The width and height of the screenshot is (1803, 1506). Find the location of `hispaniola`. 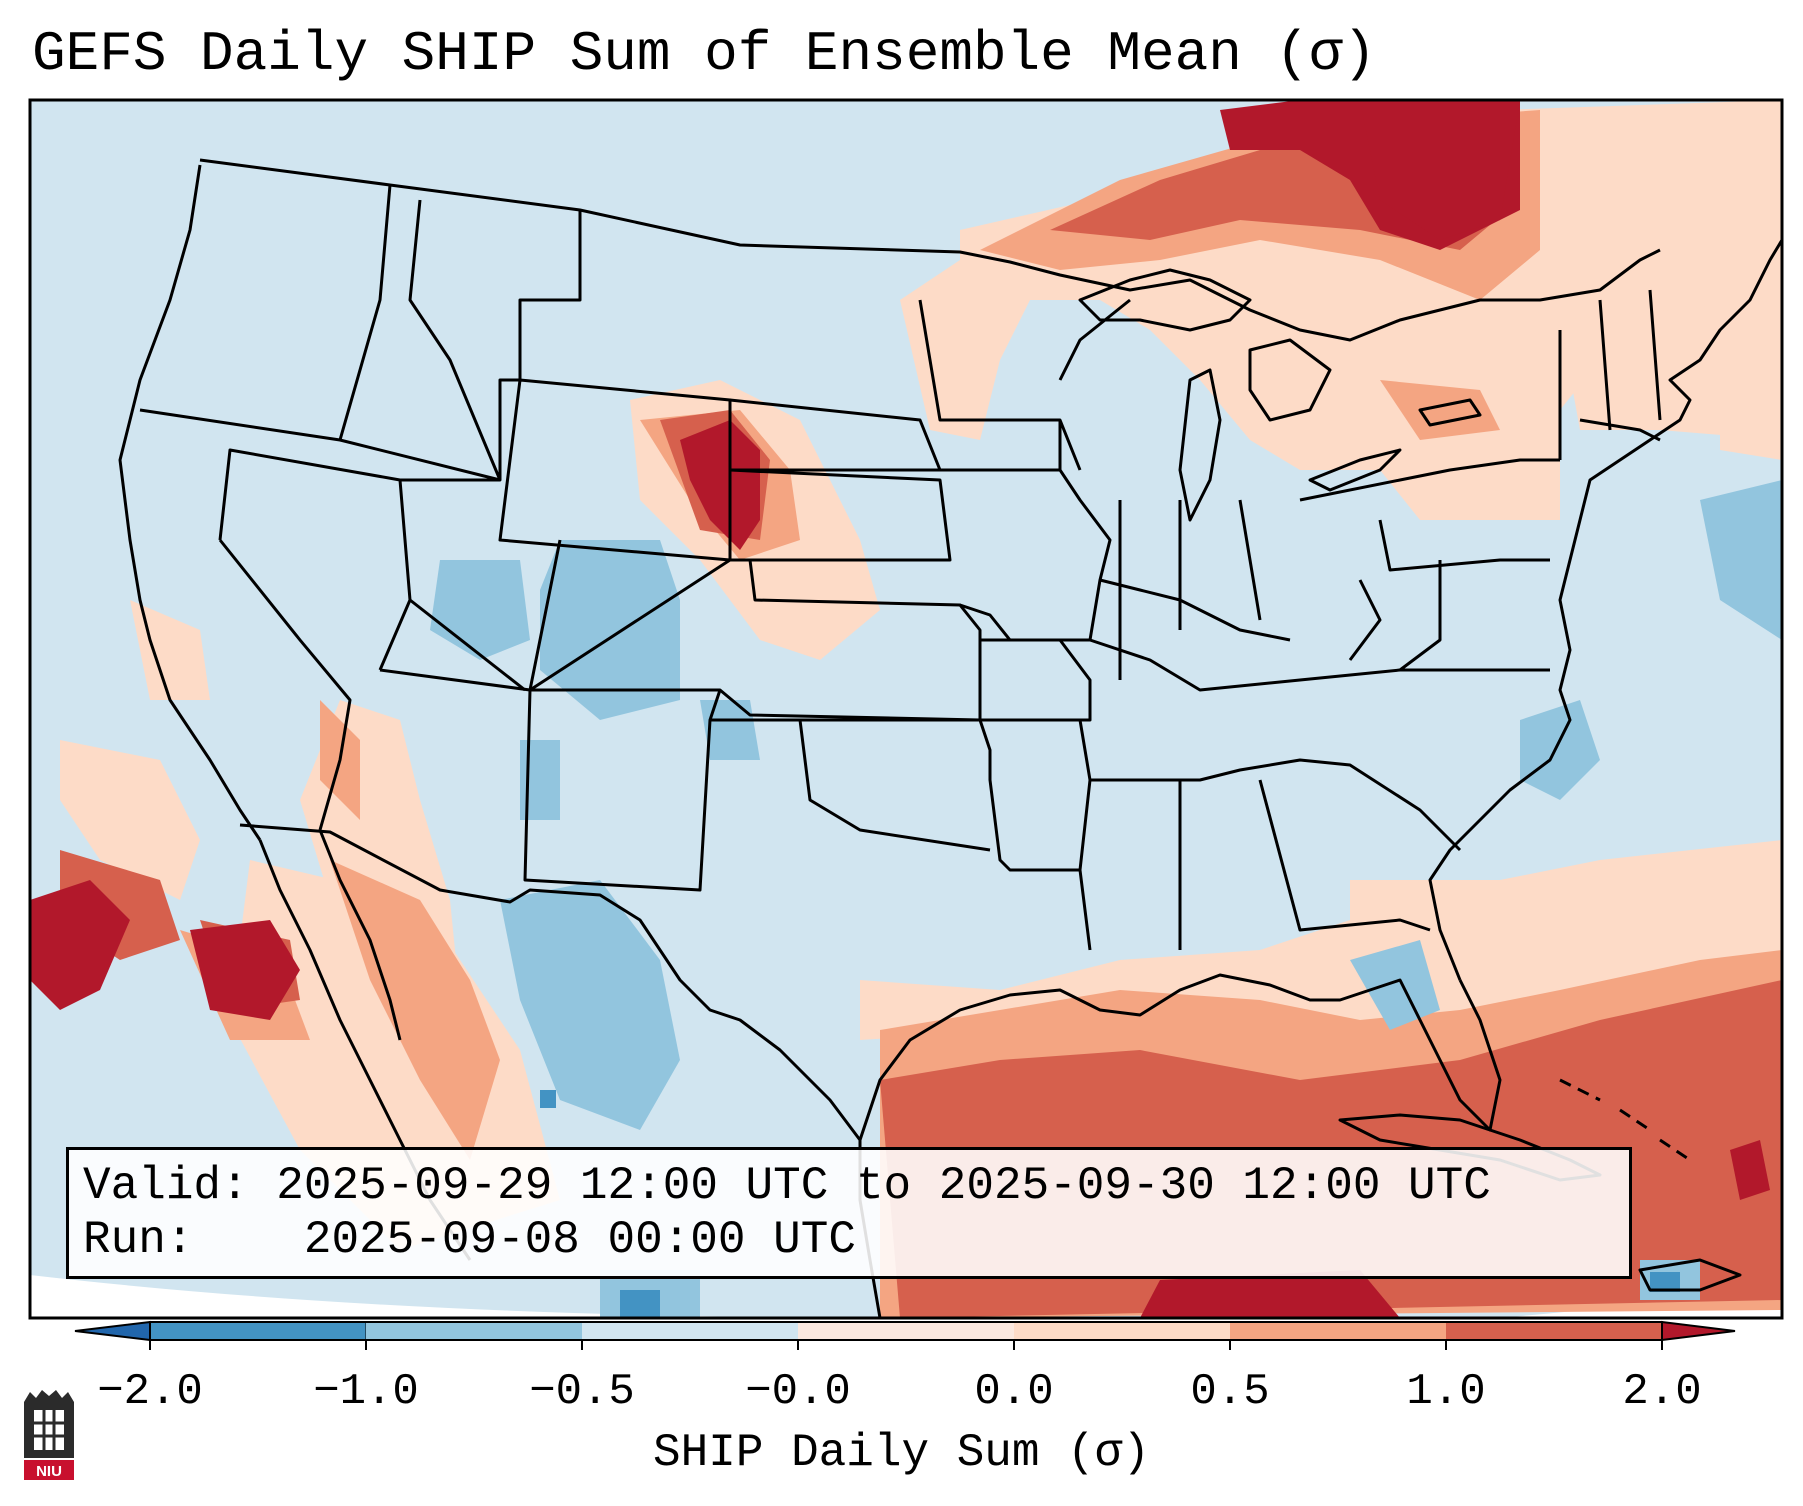

hispaniola is located at coordinates (1690, 1275).